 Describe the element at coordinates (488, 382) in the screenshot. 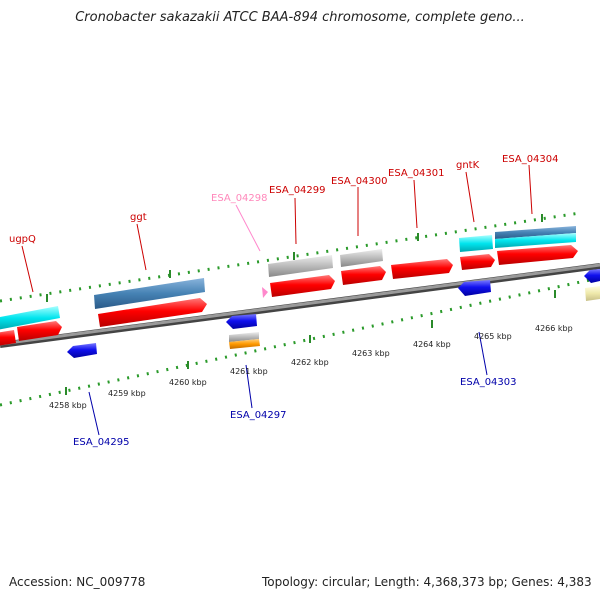

I see `gene-label-ESA_04303: ESA_04303` at that location.